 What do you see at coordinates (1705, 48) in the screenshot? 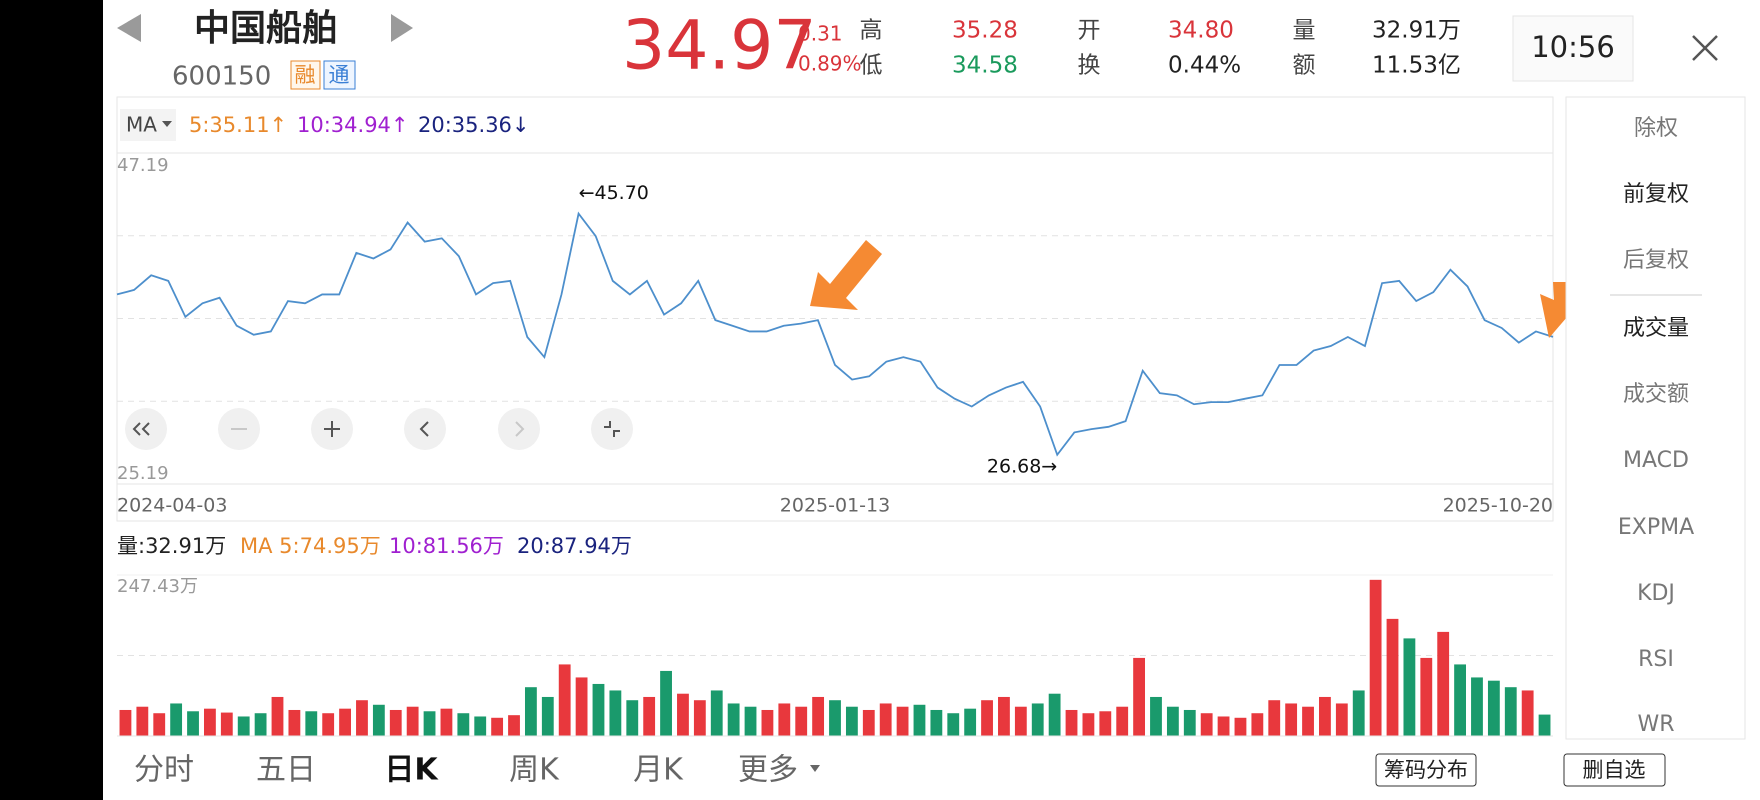
I see `close-button` at bounding box center [1705, 48].